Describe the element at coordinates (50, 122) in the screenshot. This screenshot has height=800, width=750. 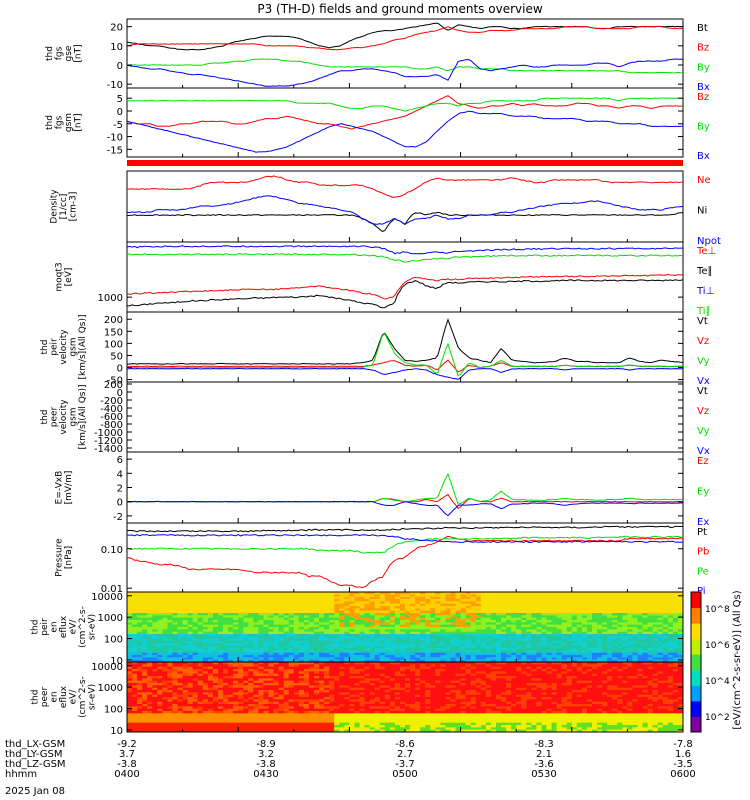
I see `y-axis-label-line: thd` at that location.